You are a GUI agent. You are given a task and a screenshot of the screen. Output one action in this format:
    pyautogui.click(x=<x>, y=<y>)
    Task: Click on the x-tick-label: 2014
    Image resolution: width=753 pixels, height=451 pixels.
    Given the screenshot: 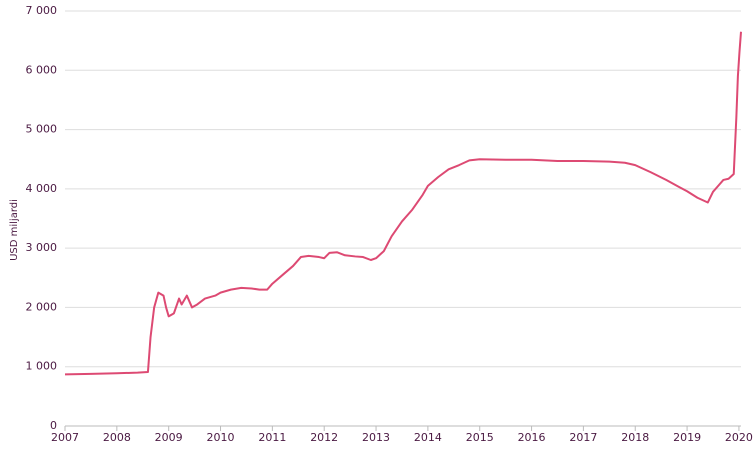 What is the action you would take?
    pyautogui.click(x=428, y=437)
    